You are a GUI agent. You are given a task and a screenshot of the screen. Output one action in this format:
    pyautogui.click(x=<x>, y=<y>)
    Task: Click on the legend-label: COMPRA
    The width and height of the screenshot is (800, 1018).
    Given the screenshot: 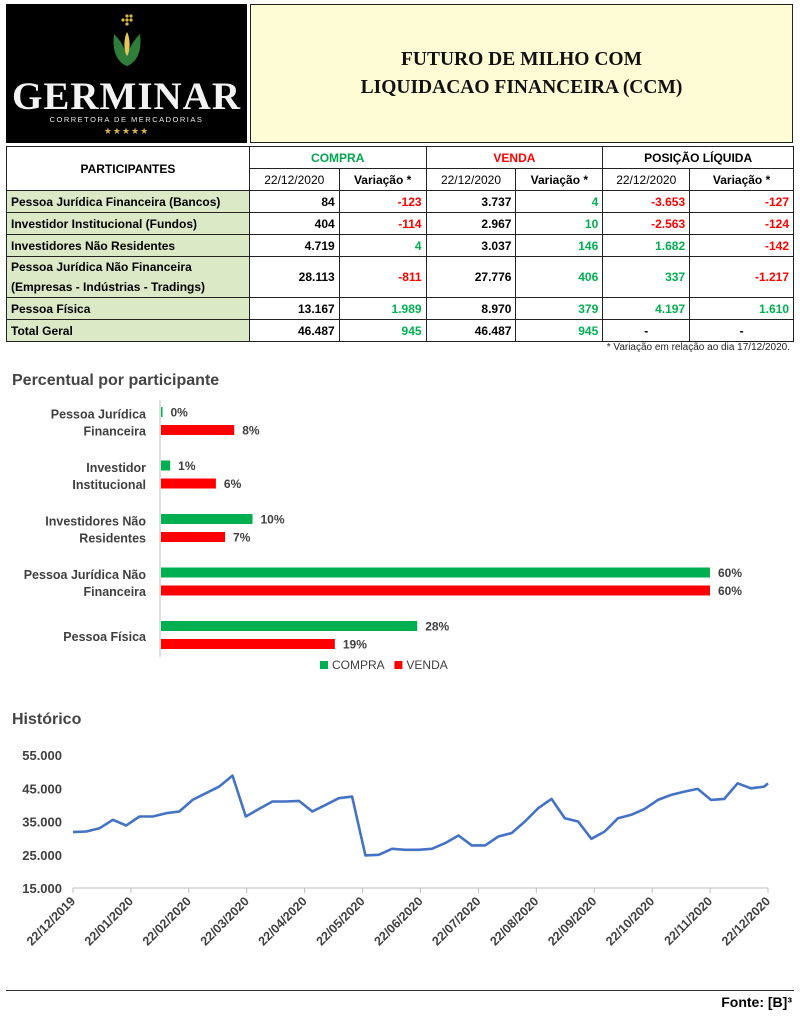 What is the action you would take?
    pyautogui.click(x=358, y=665)
    